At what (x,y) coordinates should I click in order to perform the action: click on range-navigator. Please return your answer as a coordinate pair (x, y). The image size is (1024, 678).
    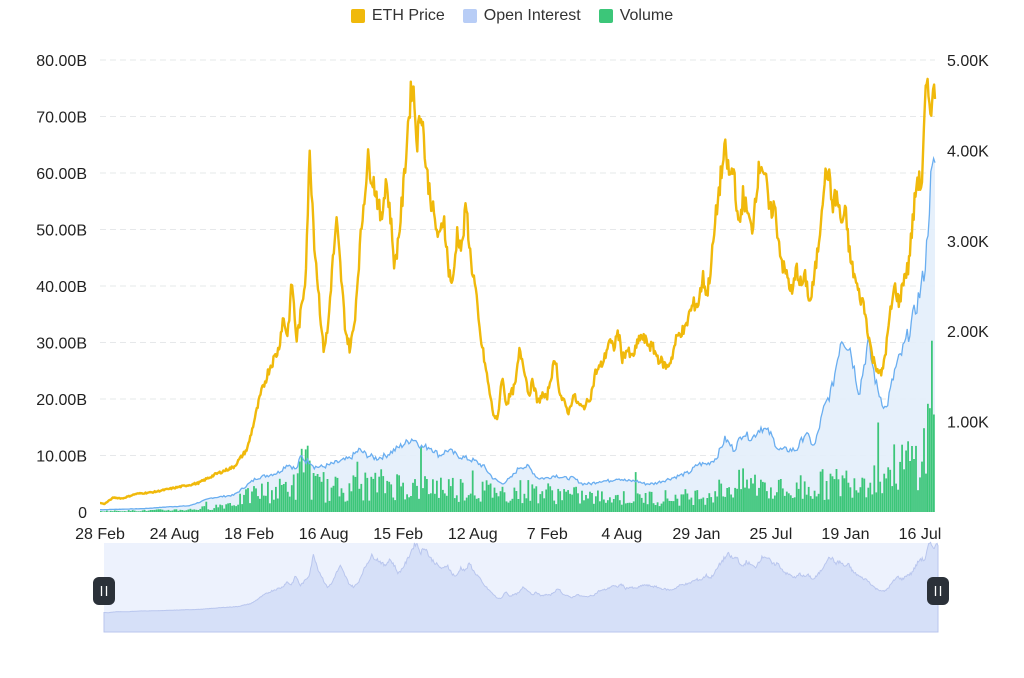
    Looking at the image, I should click on (521, 587).